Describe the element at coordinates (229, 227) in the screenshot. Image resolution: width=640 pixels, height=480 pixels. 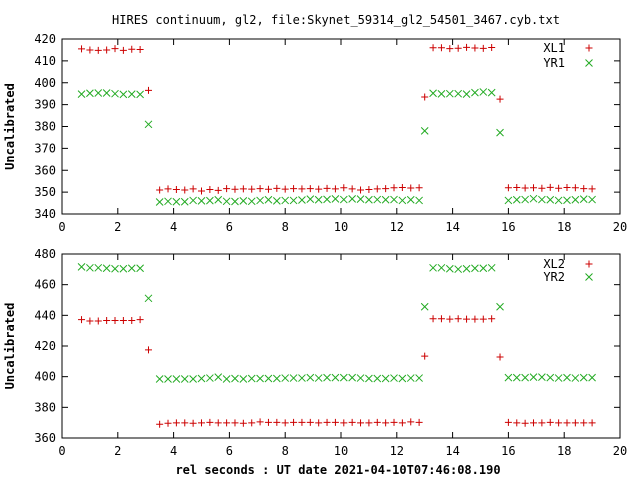
I see `x-tick-label: 6` at that location.